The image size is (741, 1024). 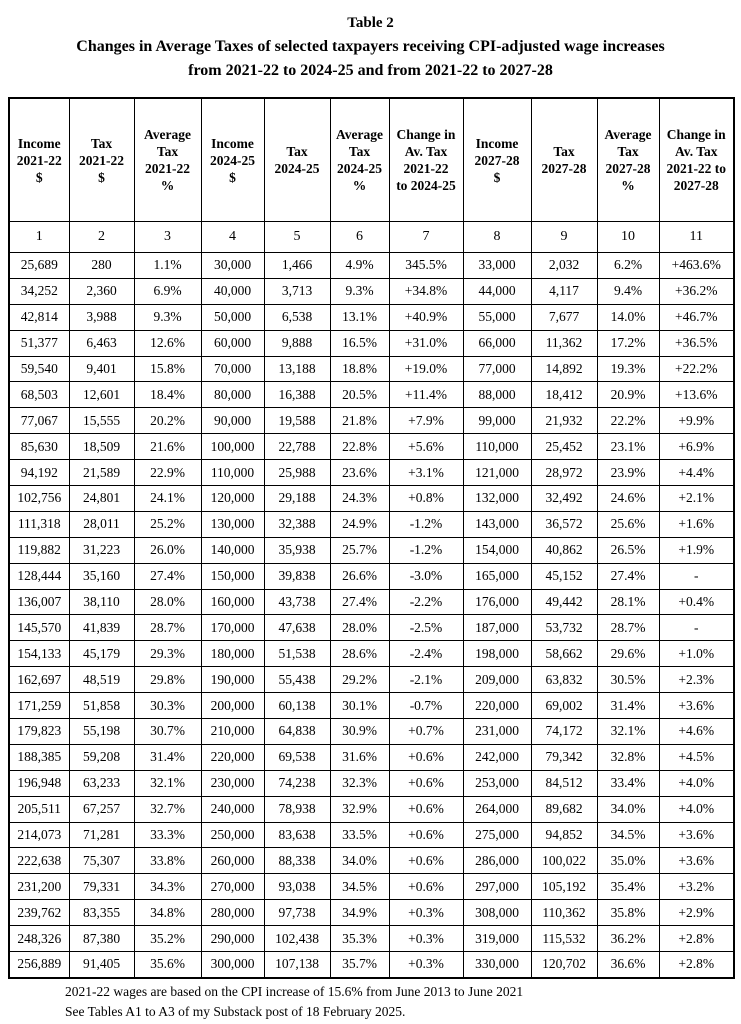 I want to click on table-cell: 58,662, so click(x=564, y=654).